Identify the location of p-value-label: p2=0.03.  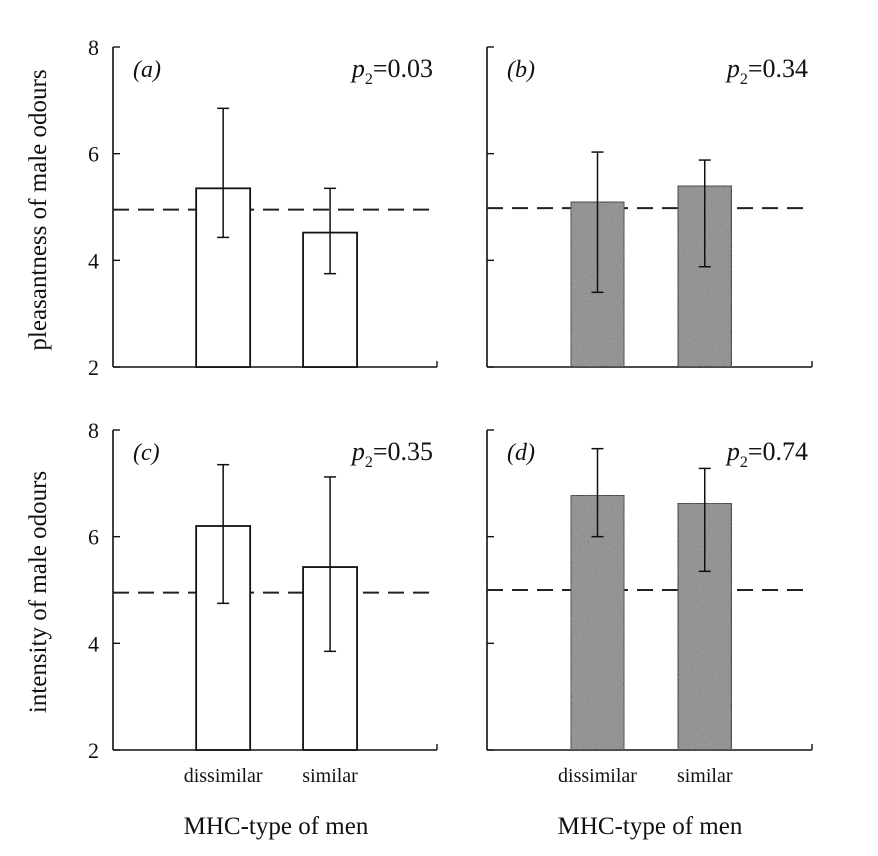
(391, 71).